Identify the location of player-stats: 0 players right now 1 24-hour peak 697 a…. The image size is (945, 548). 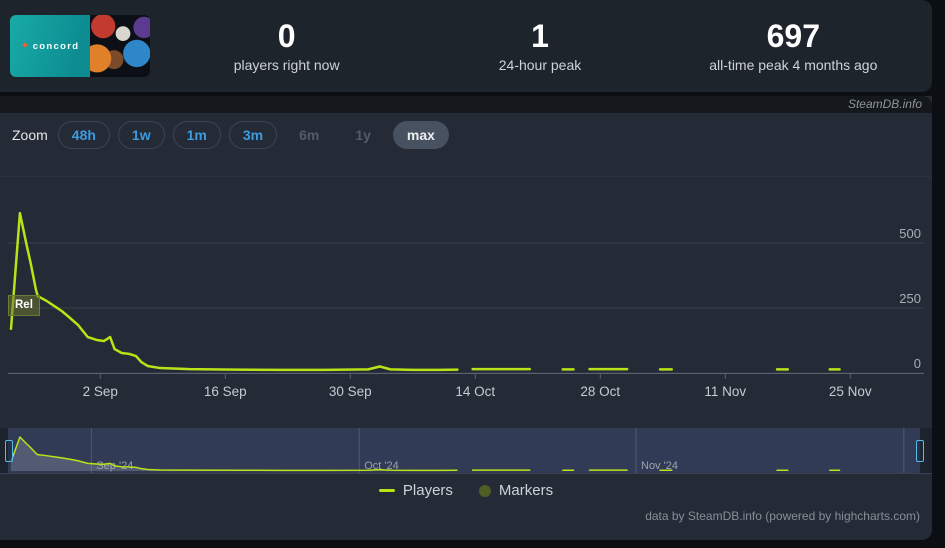
(540, 46).